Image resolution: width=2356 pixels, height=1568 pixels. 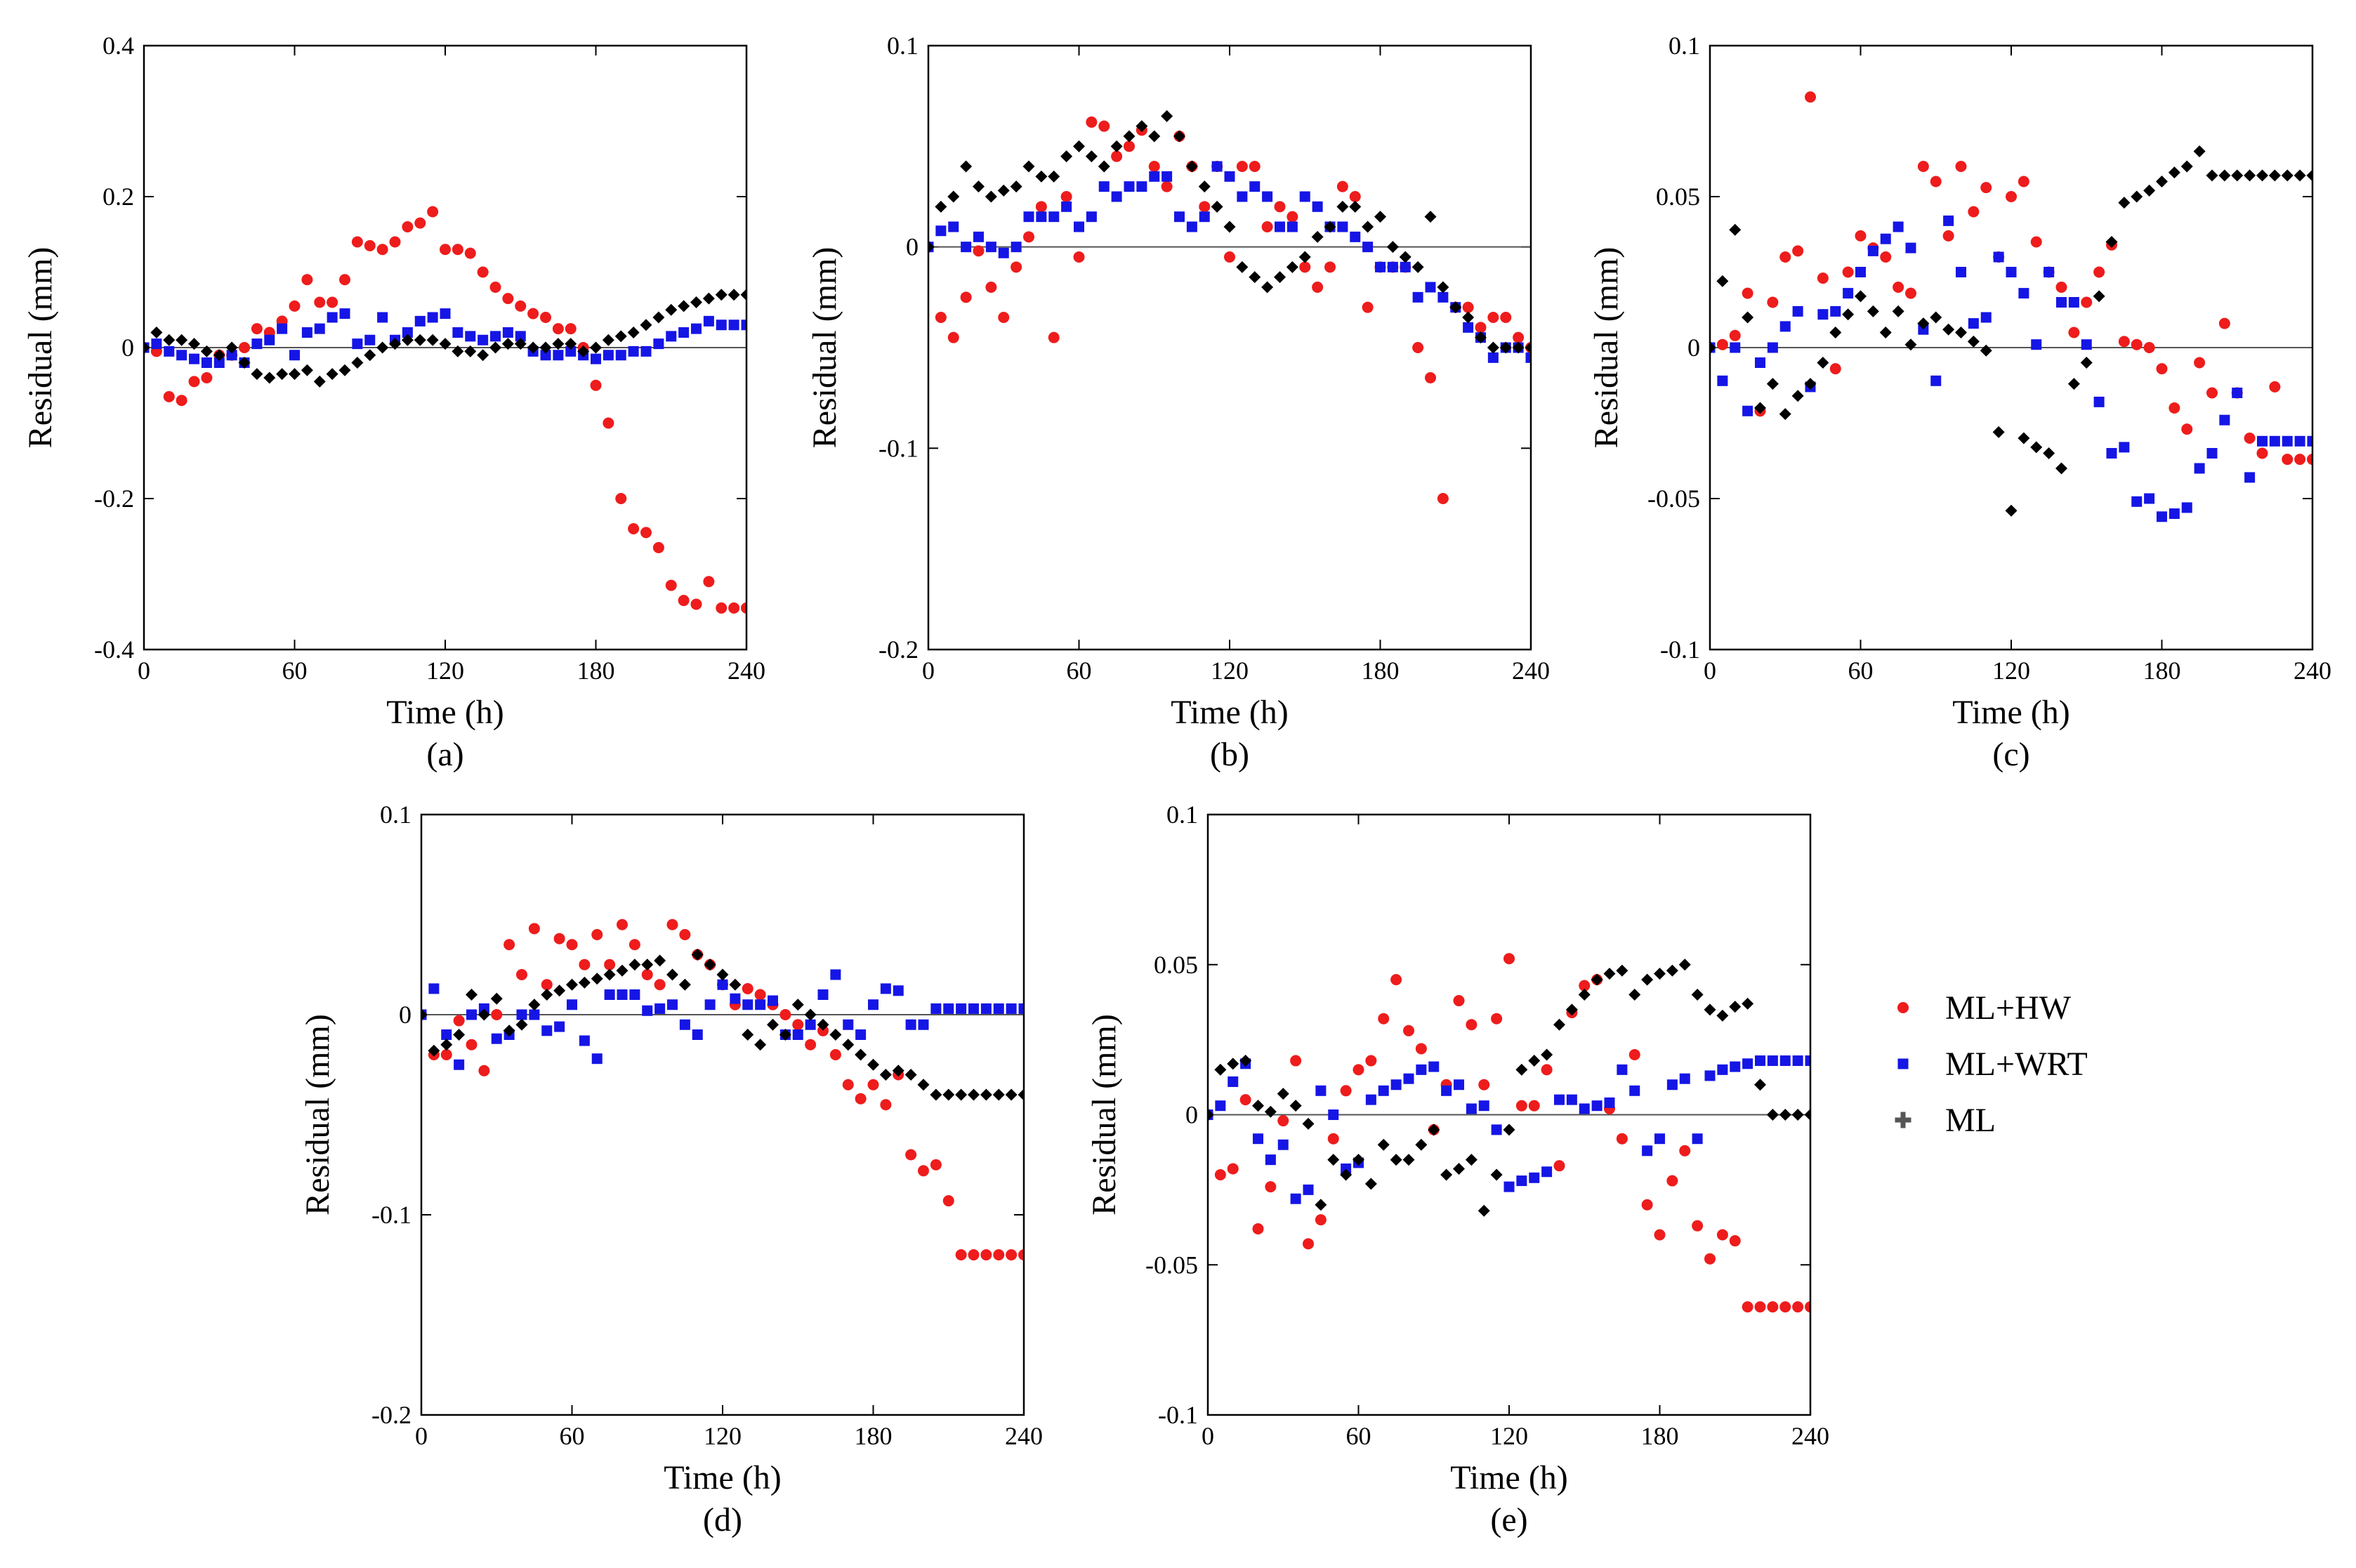 What do you see at coordinates (1358, 1436) in the screenshot?
I see `x-tick-label: 60` at bounding box center [1358, 1436].